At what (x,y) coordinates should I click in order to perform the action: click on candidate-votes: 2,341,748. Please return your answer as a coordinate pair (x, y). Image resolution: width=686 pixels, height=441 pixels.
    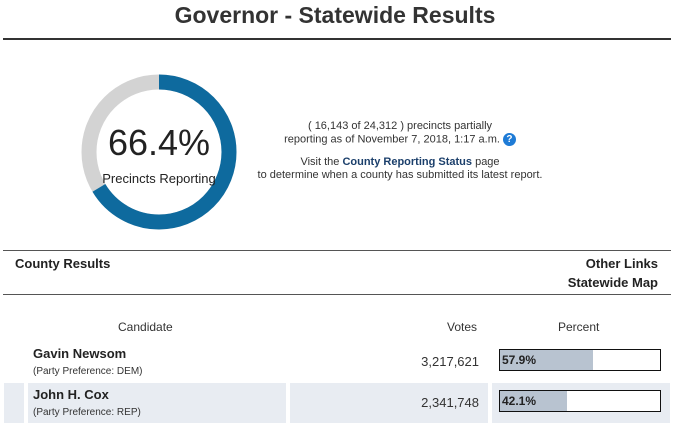
    Looking at the image, I should click on (450, 402).